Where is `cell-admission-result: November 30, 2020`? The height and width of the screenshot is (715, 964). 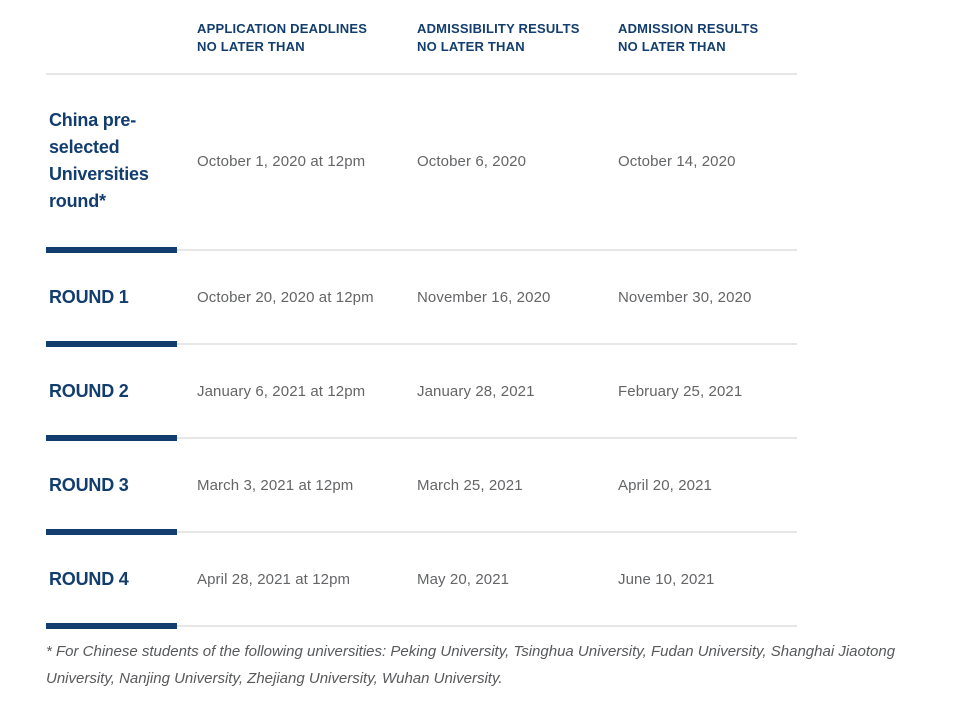
cell-admission-result: November 30, 2020 is located at coordinates (685, 297).